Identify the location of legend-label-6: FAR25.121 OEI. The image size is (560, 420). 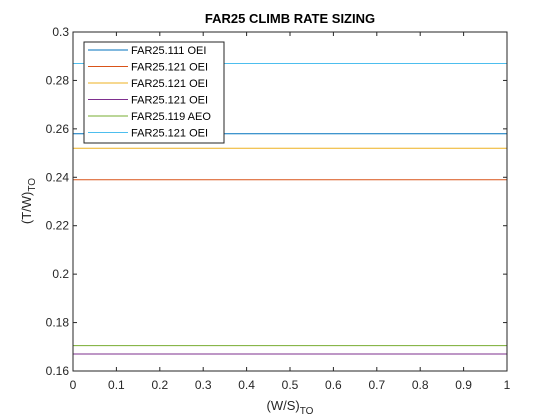
(169, 134).